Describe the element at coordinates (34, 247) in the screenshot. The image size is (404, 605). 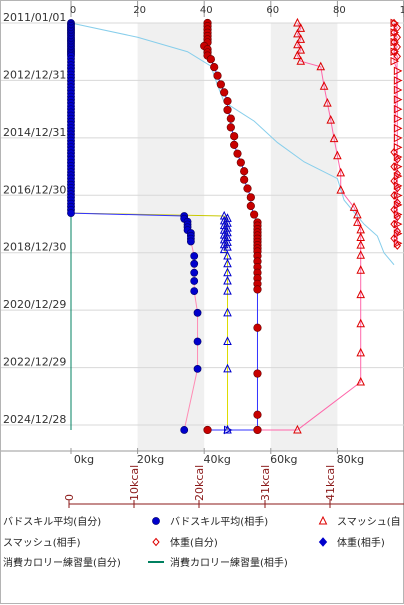
I see `y-tick-label: 2018/12/30` at that location.